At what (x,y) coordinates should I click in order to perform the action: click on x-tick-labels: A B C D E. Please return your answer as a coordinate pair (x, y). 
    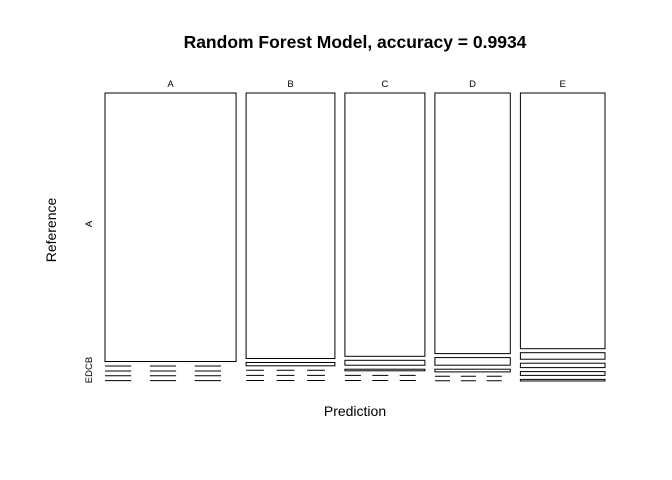
    Looking at the image, I should click on (366, 84).